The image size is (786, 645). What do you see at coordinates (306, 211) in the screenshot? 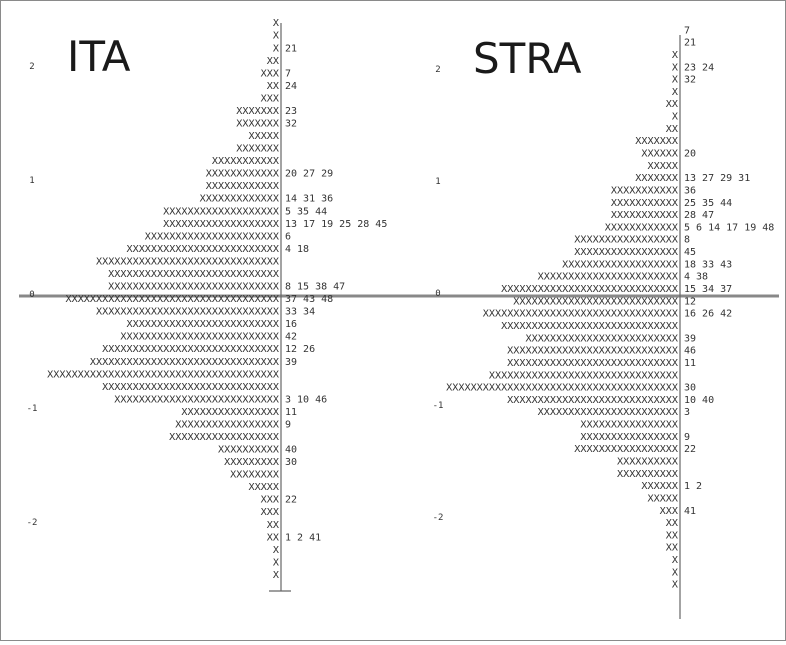
I see `item-labels: 5 35 44` at bounding box center [306, 211].